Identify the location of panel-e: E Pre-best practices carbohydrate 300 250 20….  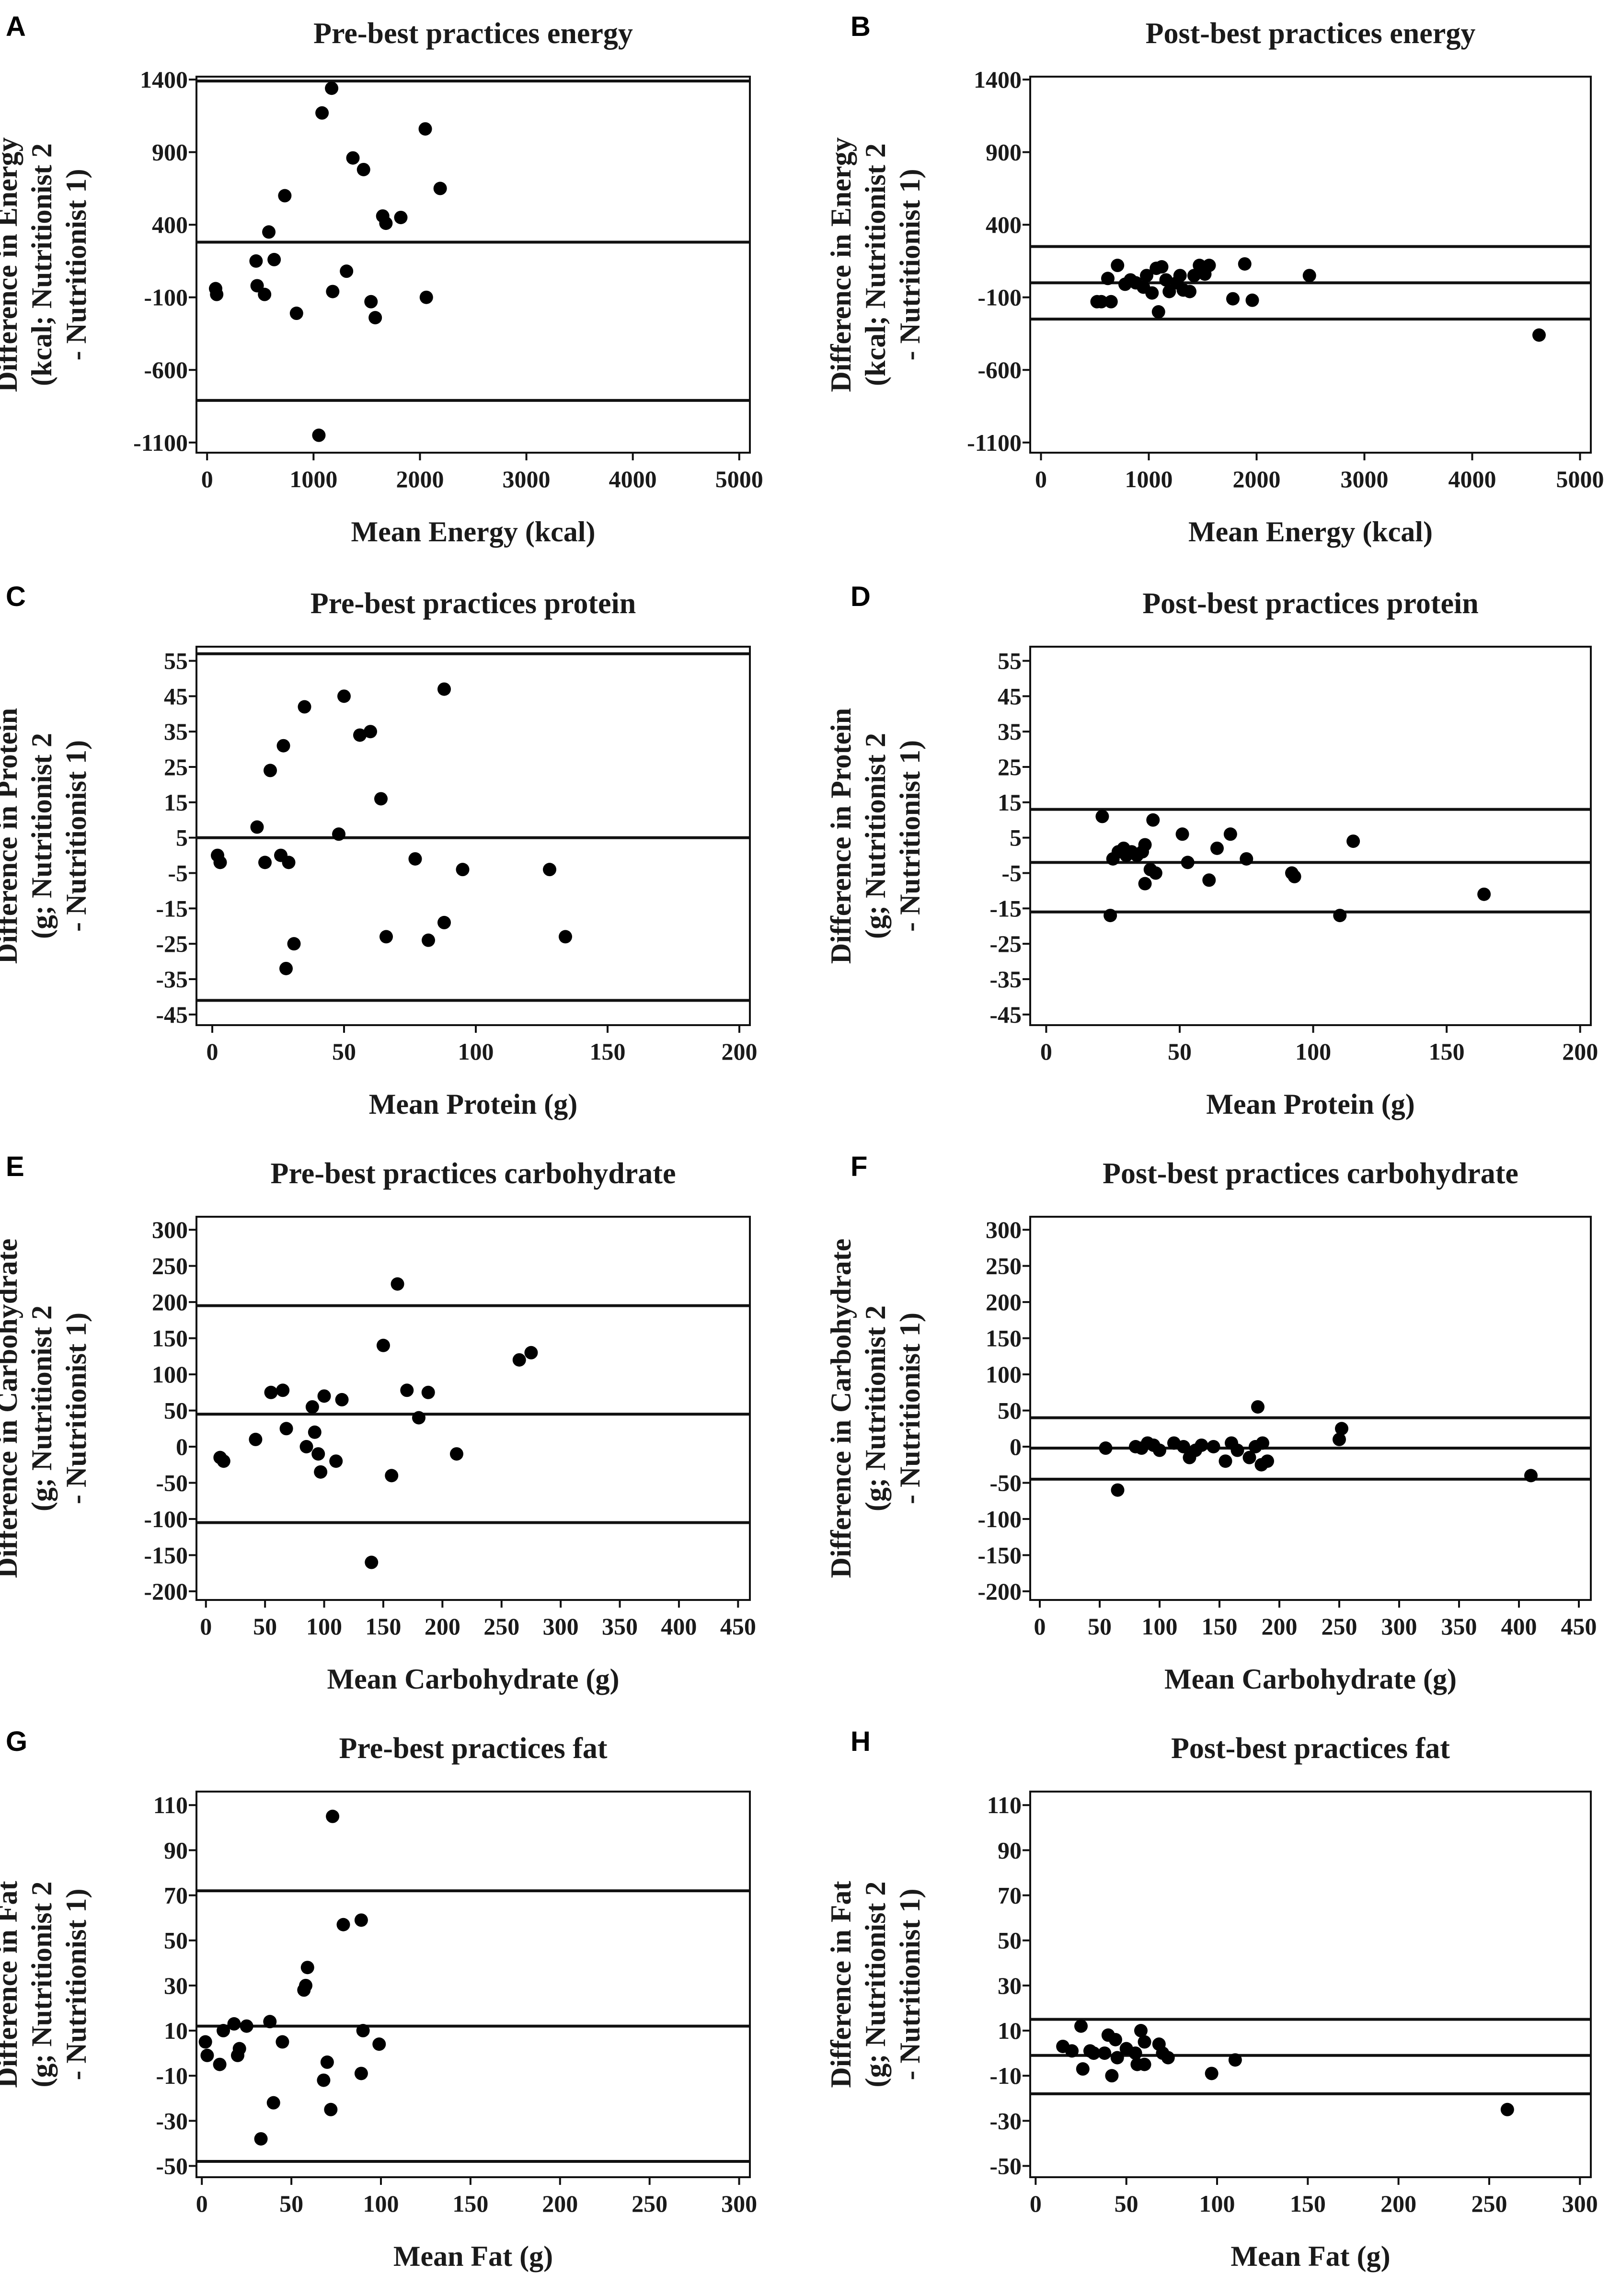
(378, 1423).